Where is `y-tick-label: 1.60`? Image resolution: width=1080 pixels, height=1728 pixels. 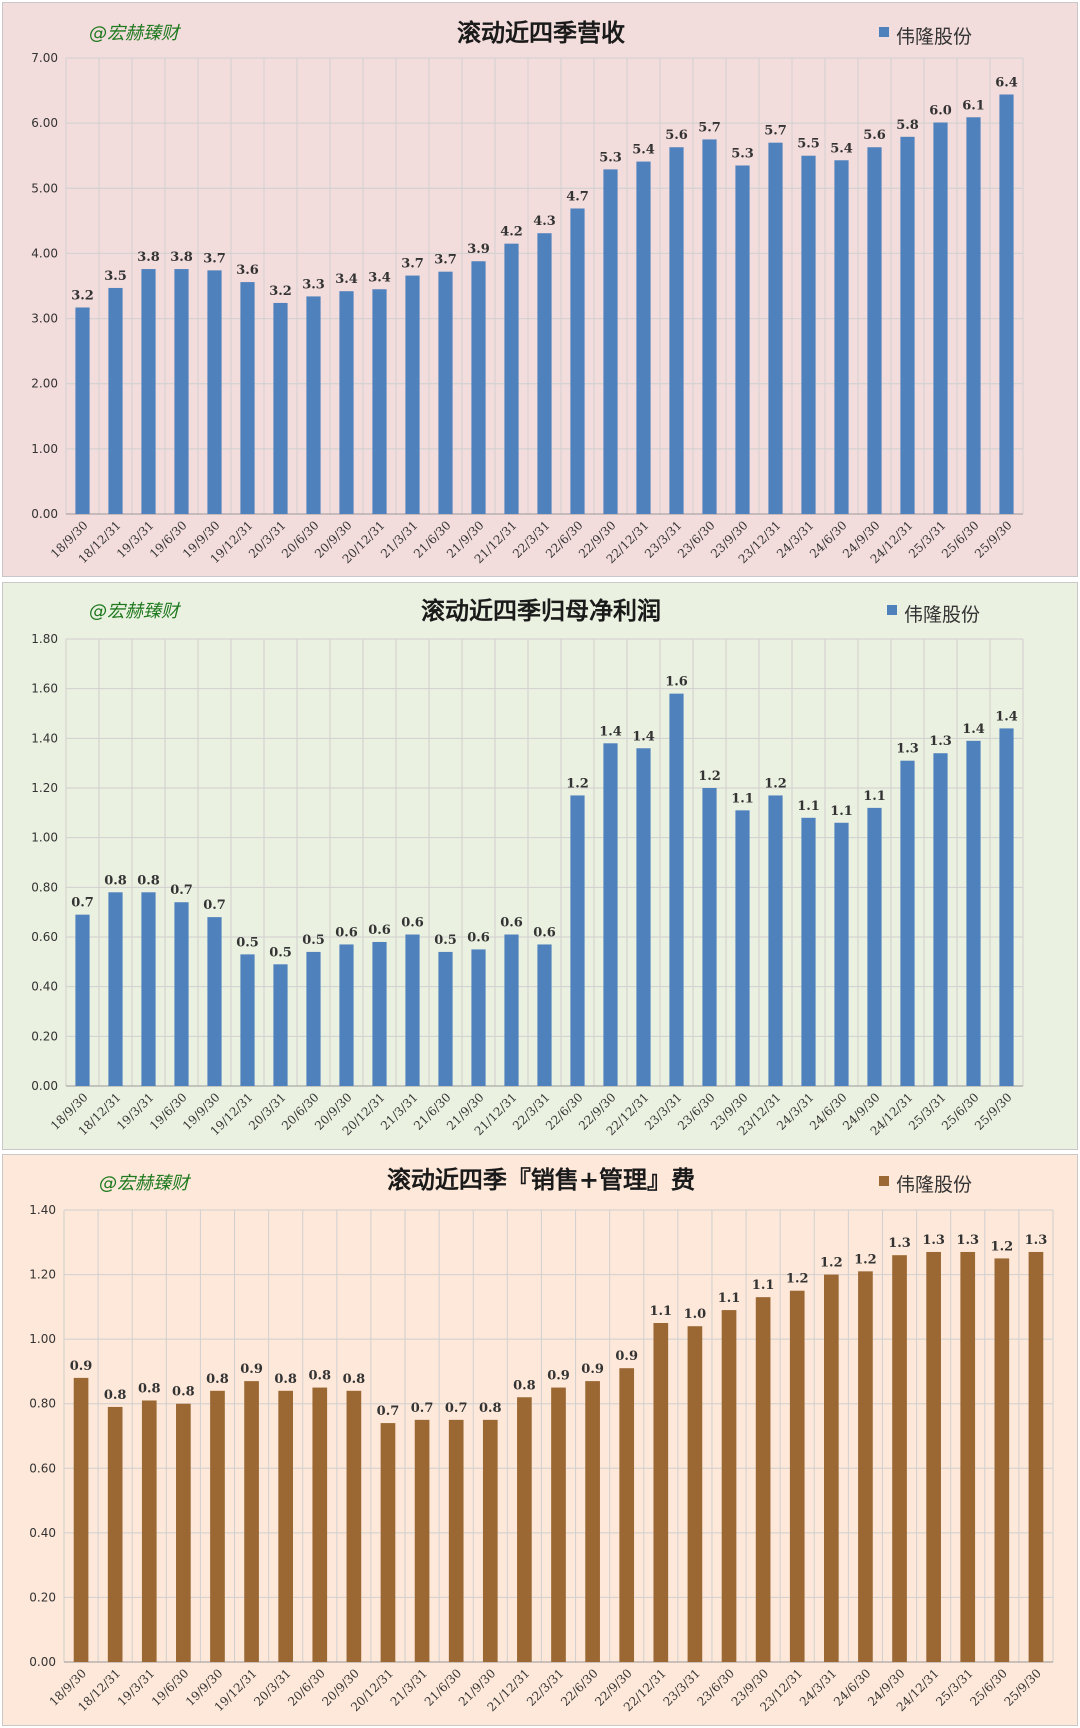
y-tick-label: 1.60 is located at coordinates (44, 689).